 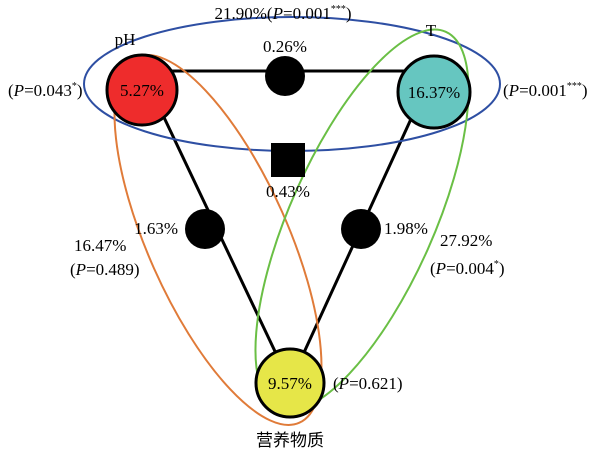 I want to click on group-ph-nutrients-p: (P=0.489), so click(x=105, y=269).